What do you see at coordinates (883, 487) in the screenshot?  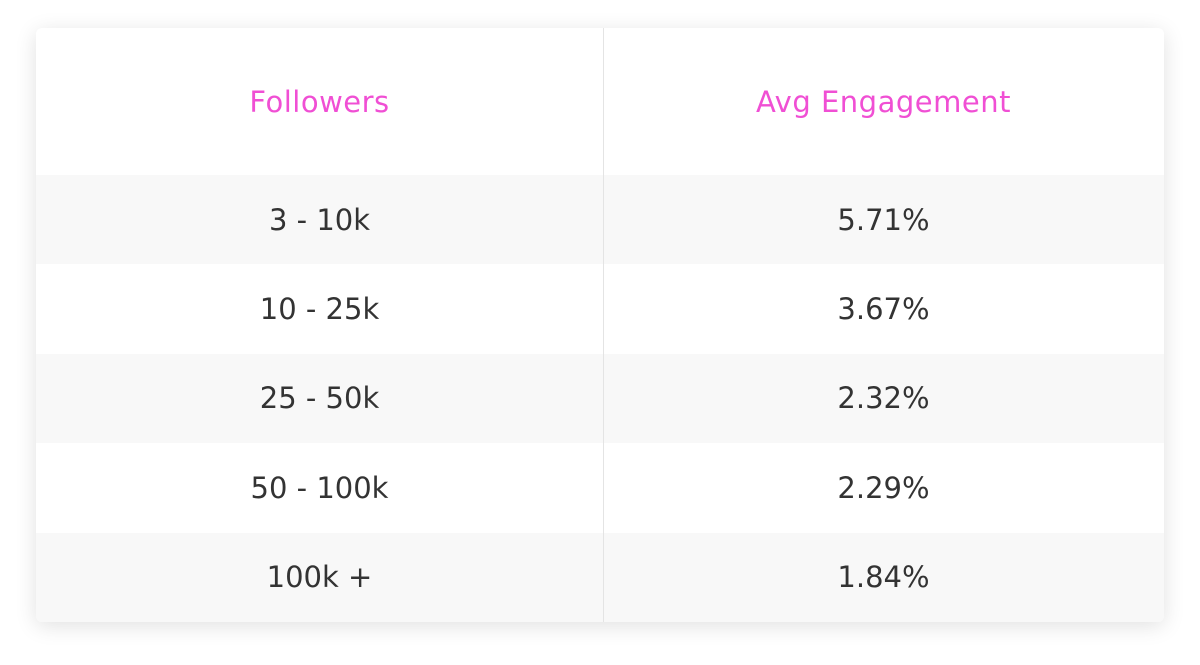 I see `table-cell: 2.29%` at bounding box center [883, 487].